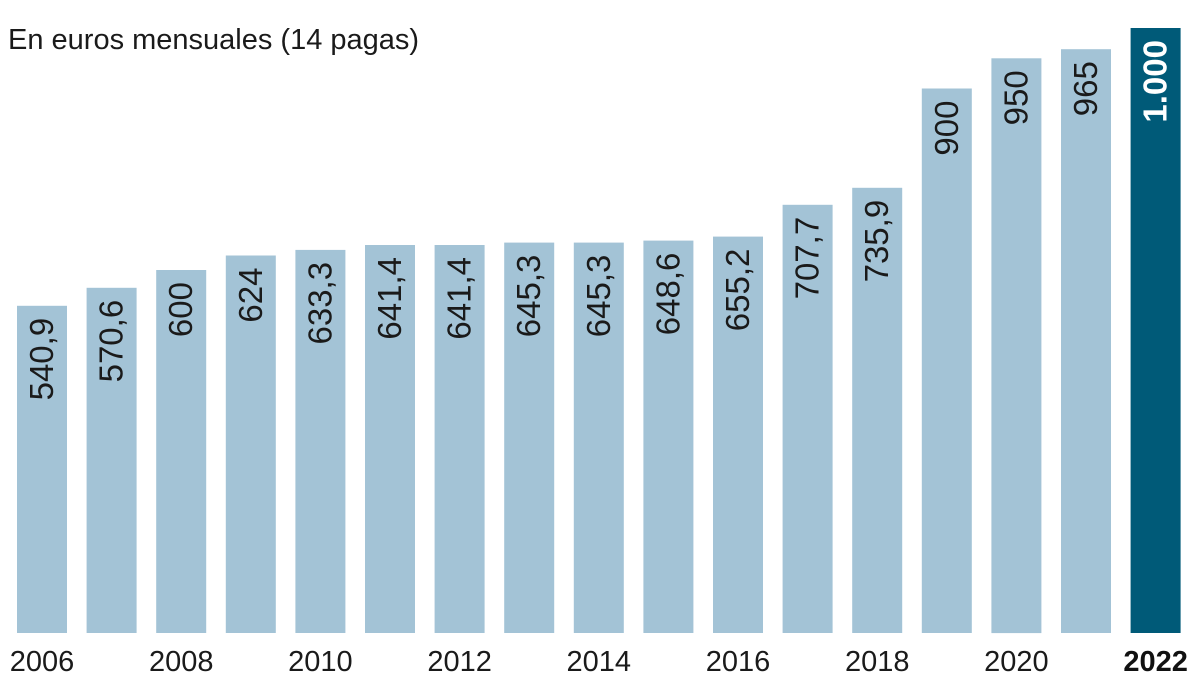 The height and width of the screenshot is (675, 1200). What do you see at coordinates (529, 437) in the screenshot?
I see `bar-2013` at bounding box center [529, 437].